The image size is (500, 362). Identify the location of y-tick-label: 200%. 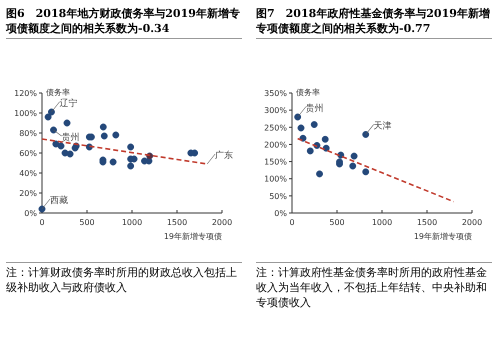
(276, 145).